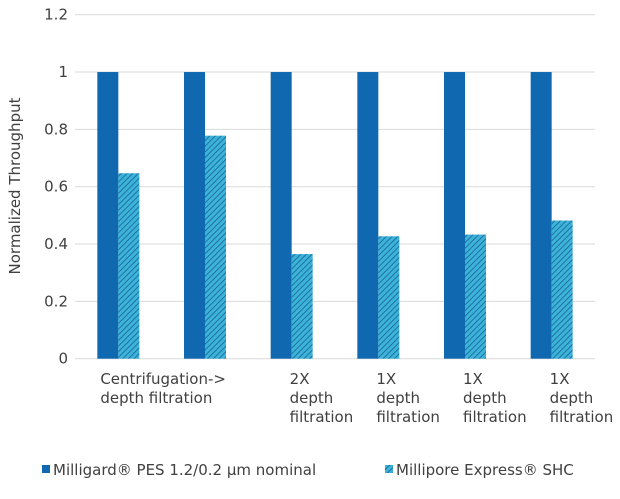  I want to click on legend-label: Millipore Express® SHC, so click(485, 470).